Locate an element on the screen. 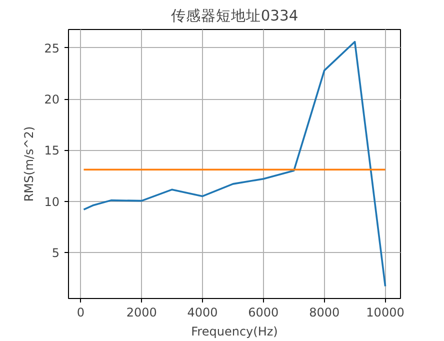 This screenshot has width=444, height=341. x-tick-label: 2000 is located at coordinates (141, 313).